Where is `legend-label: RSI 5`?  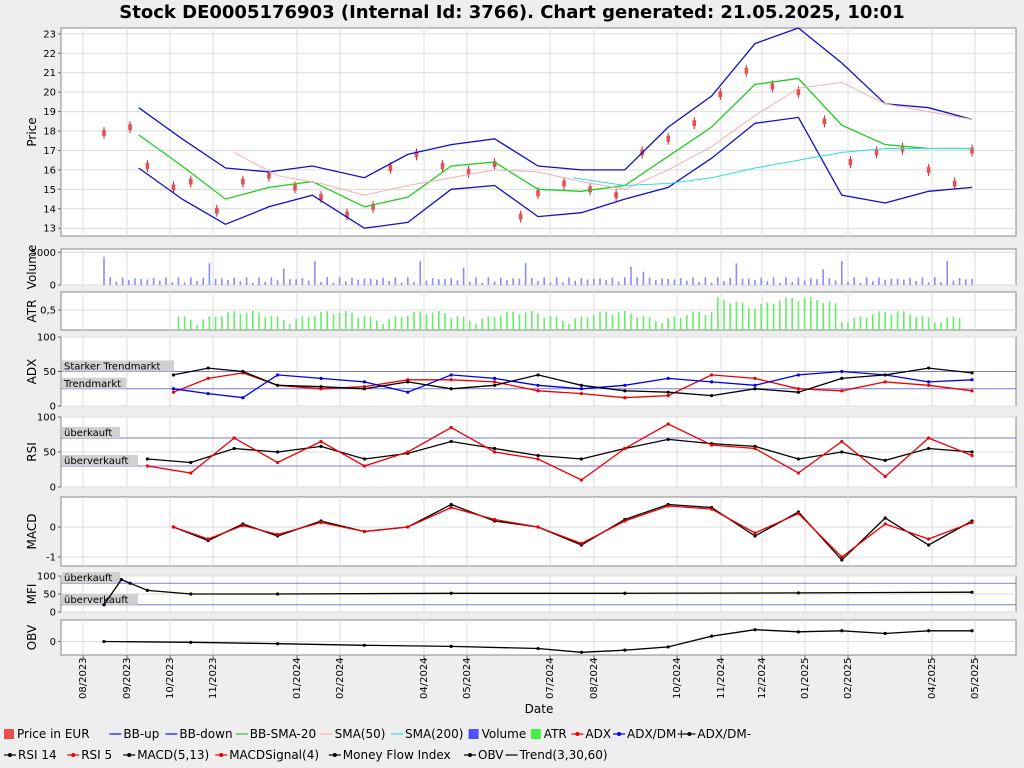 legend-label: RSI 5 is located at coordinates (96, 755).